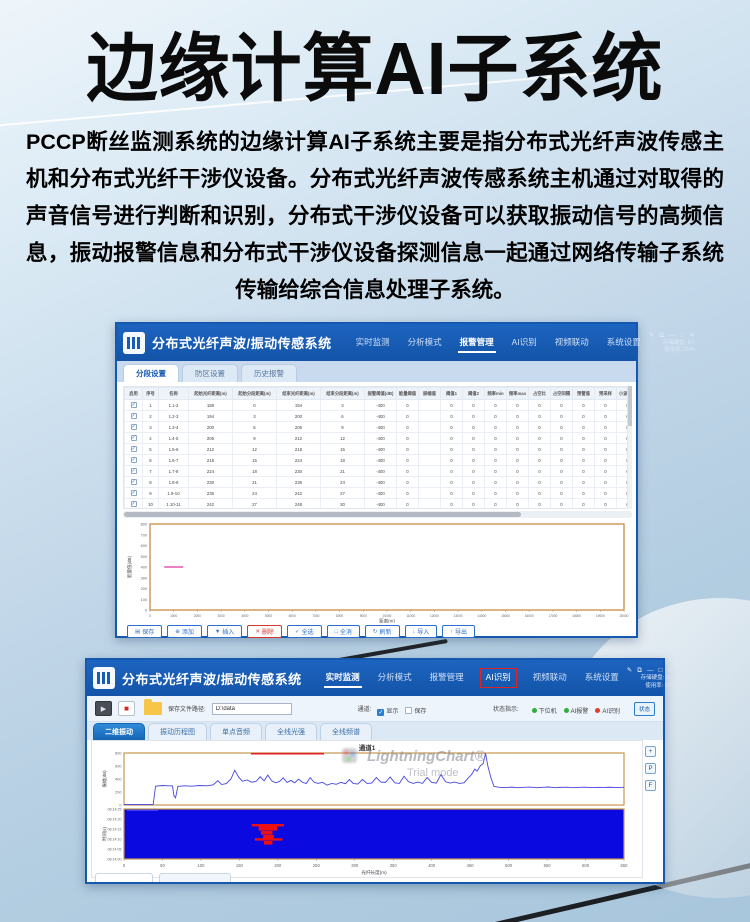 This screenshot has height=922, width=750. Describe the element at coordinates (236, 731) in the screenshot. I see `view-tab-3: 单点音频` at that location.